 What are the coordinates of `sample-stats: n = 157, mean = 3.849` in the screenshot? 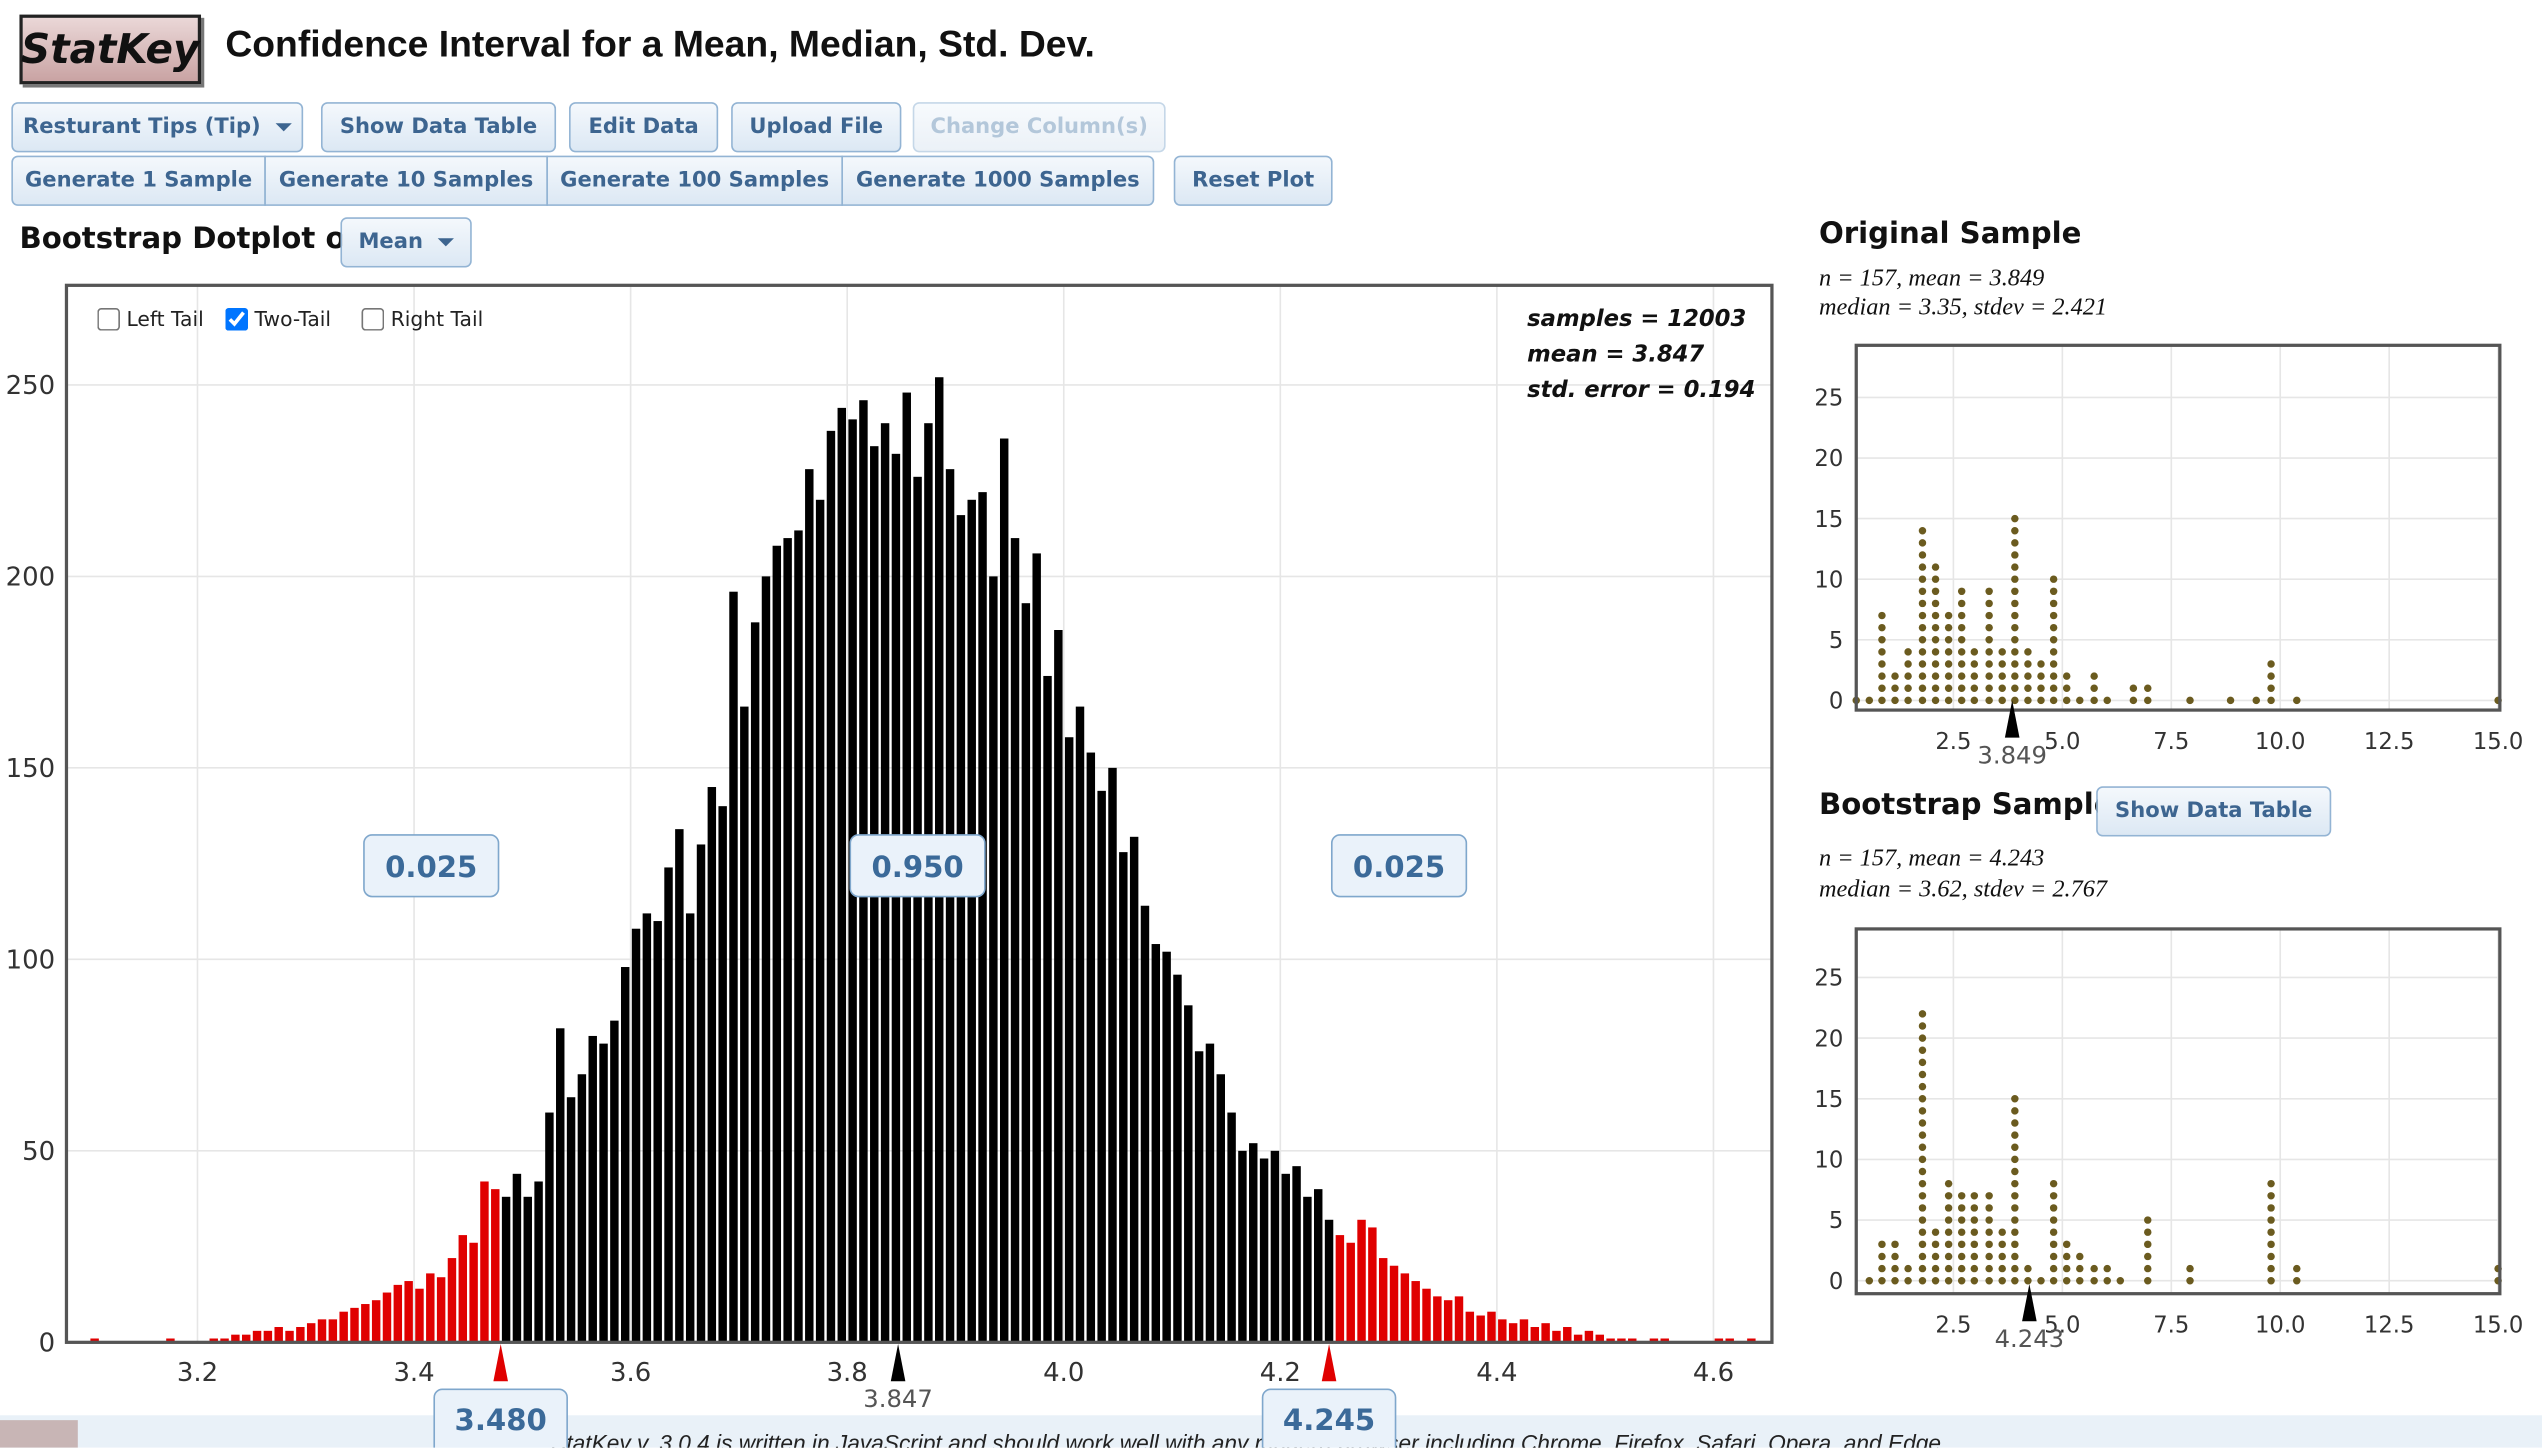 It's located at (1931, 278).